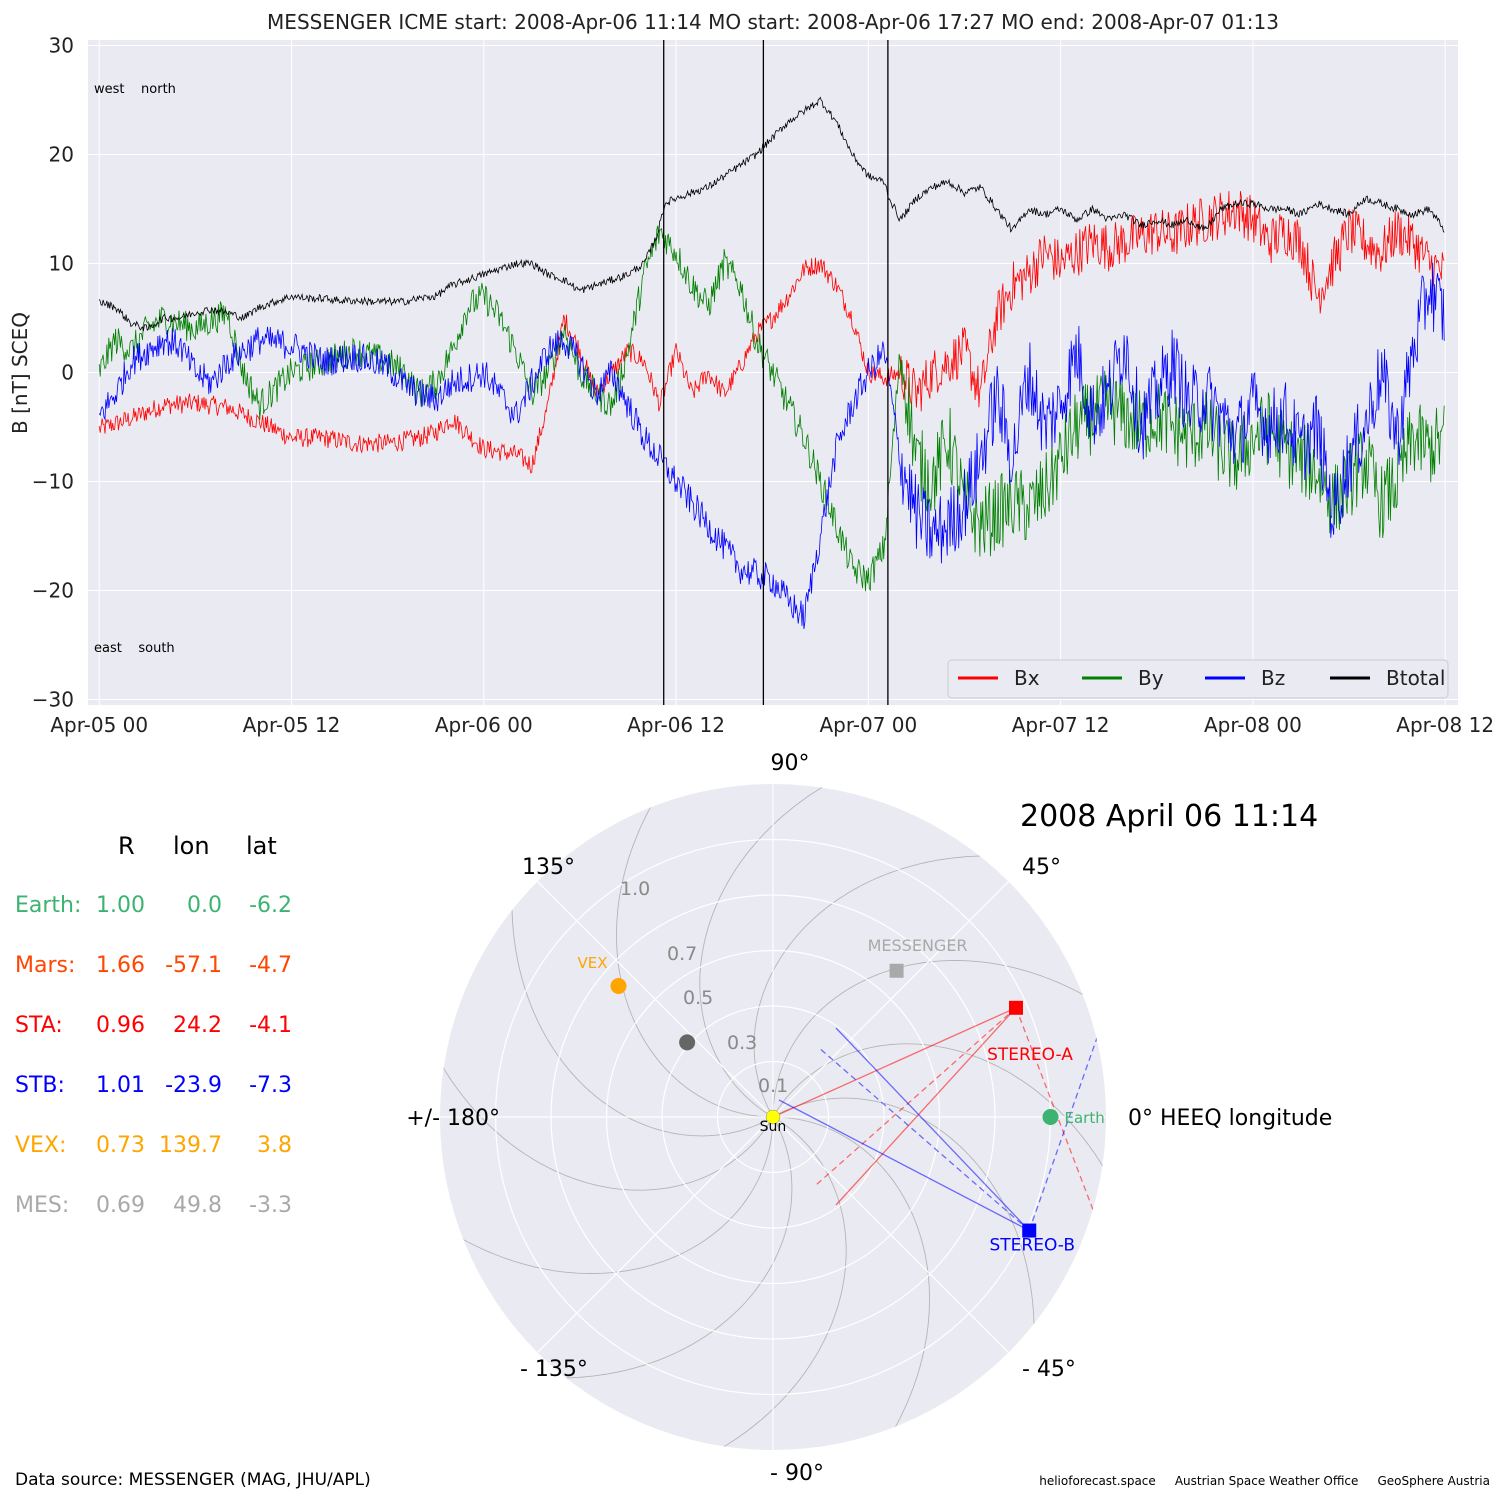 The height and width of the screenshot is (1500, 1500). Describe the element at coordinates (682, 954) in the screenshot. I see `radial-tick-label: 0.7` at that location.